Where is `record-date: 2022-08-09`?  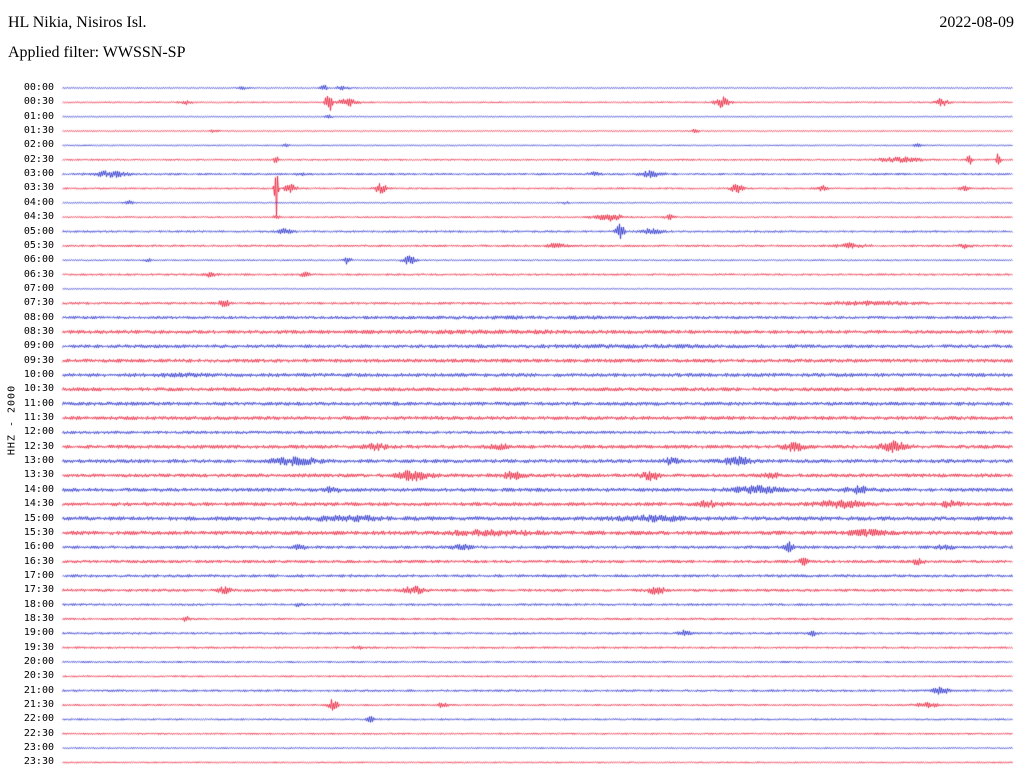
record-date: 2022-08-09 is located at coordinates (976, 22).